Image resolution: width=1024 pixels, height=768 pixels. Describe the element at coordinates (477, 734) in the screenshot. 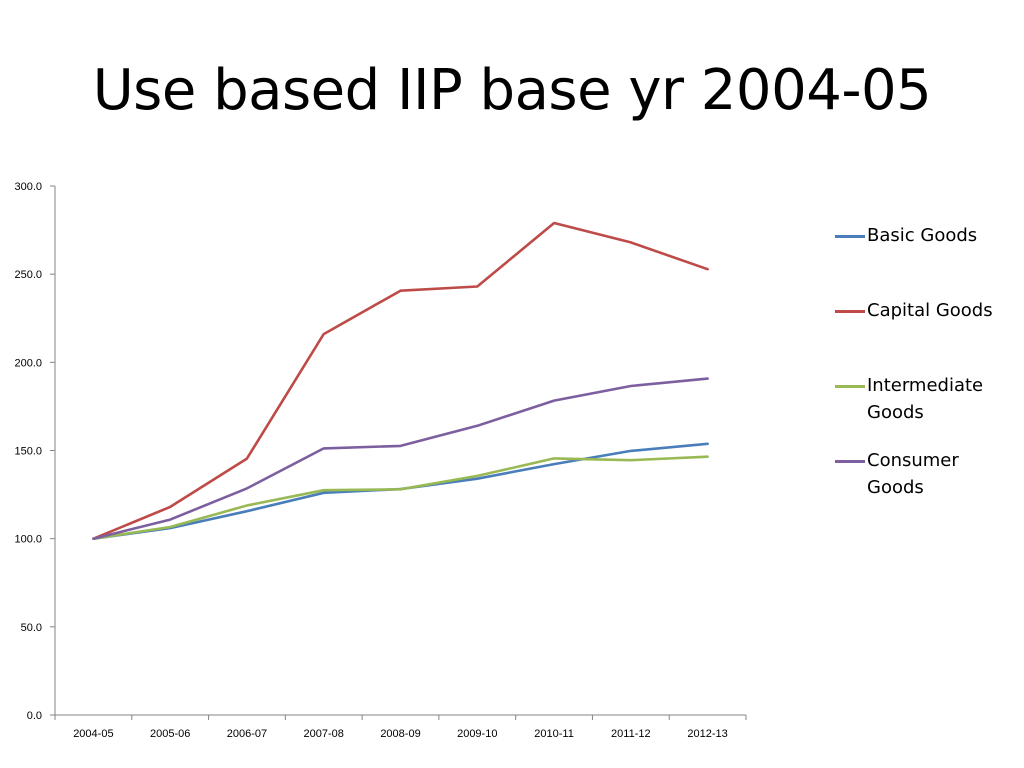

I see `x-tick-label: 2009-10` at that location.